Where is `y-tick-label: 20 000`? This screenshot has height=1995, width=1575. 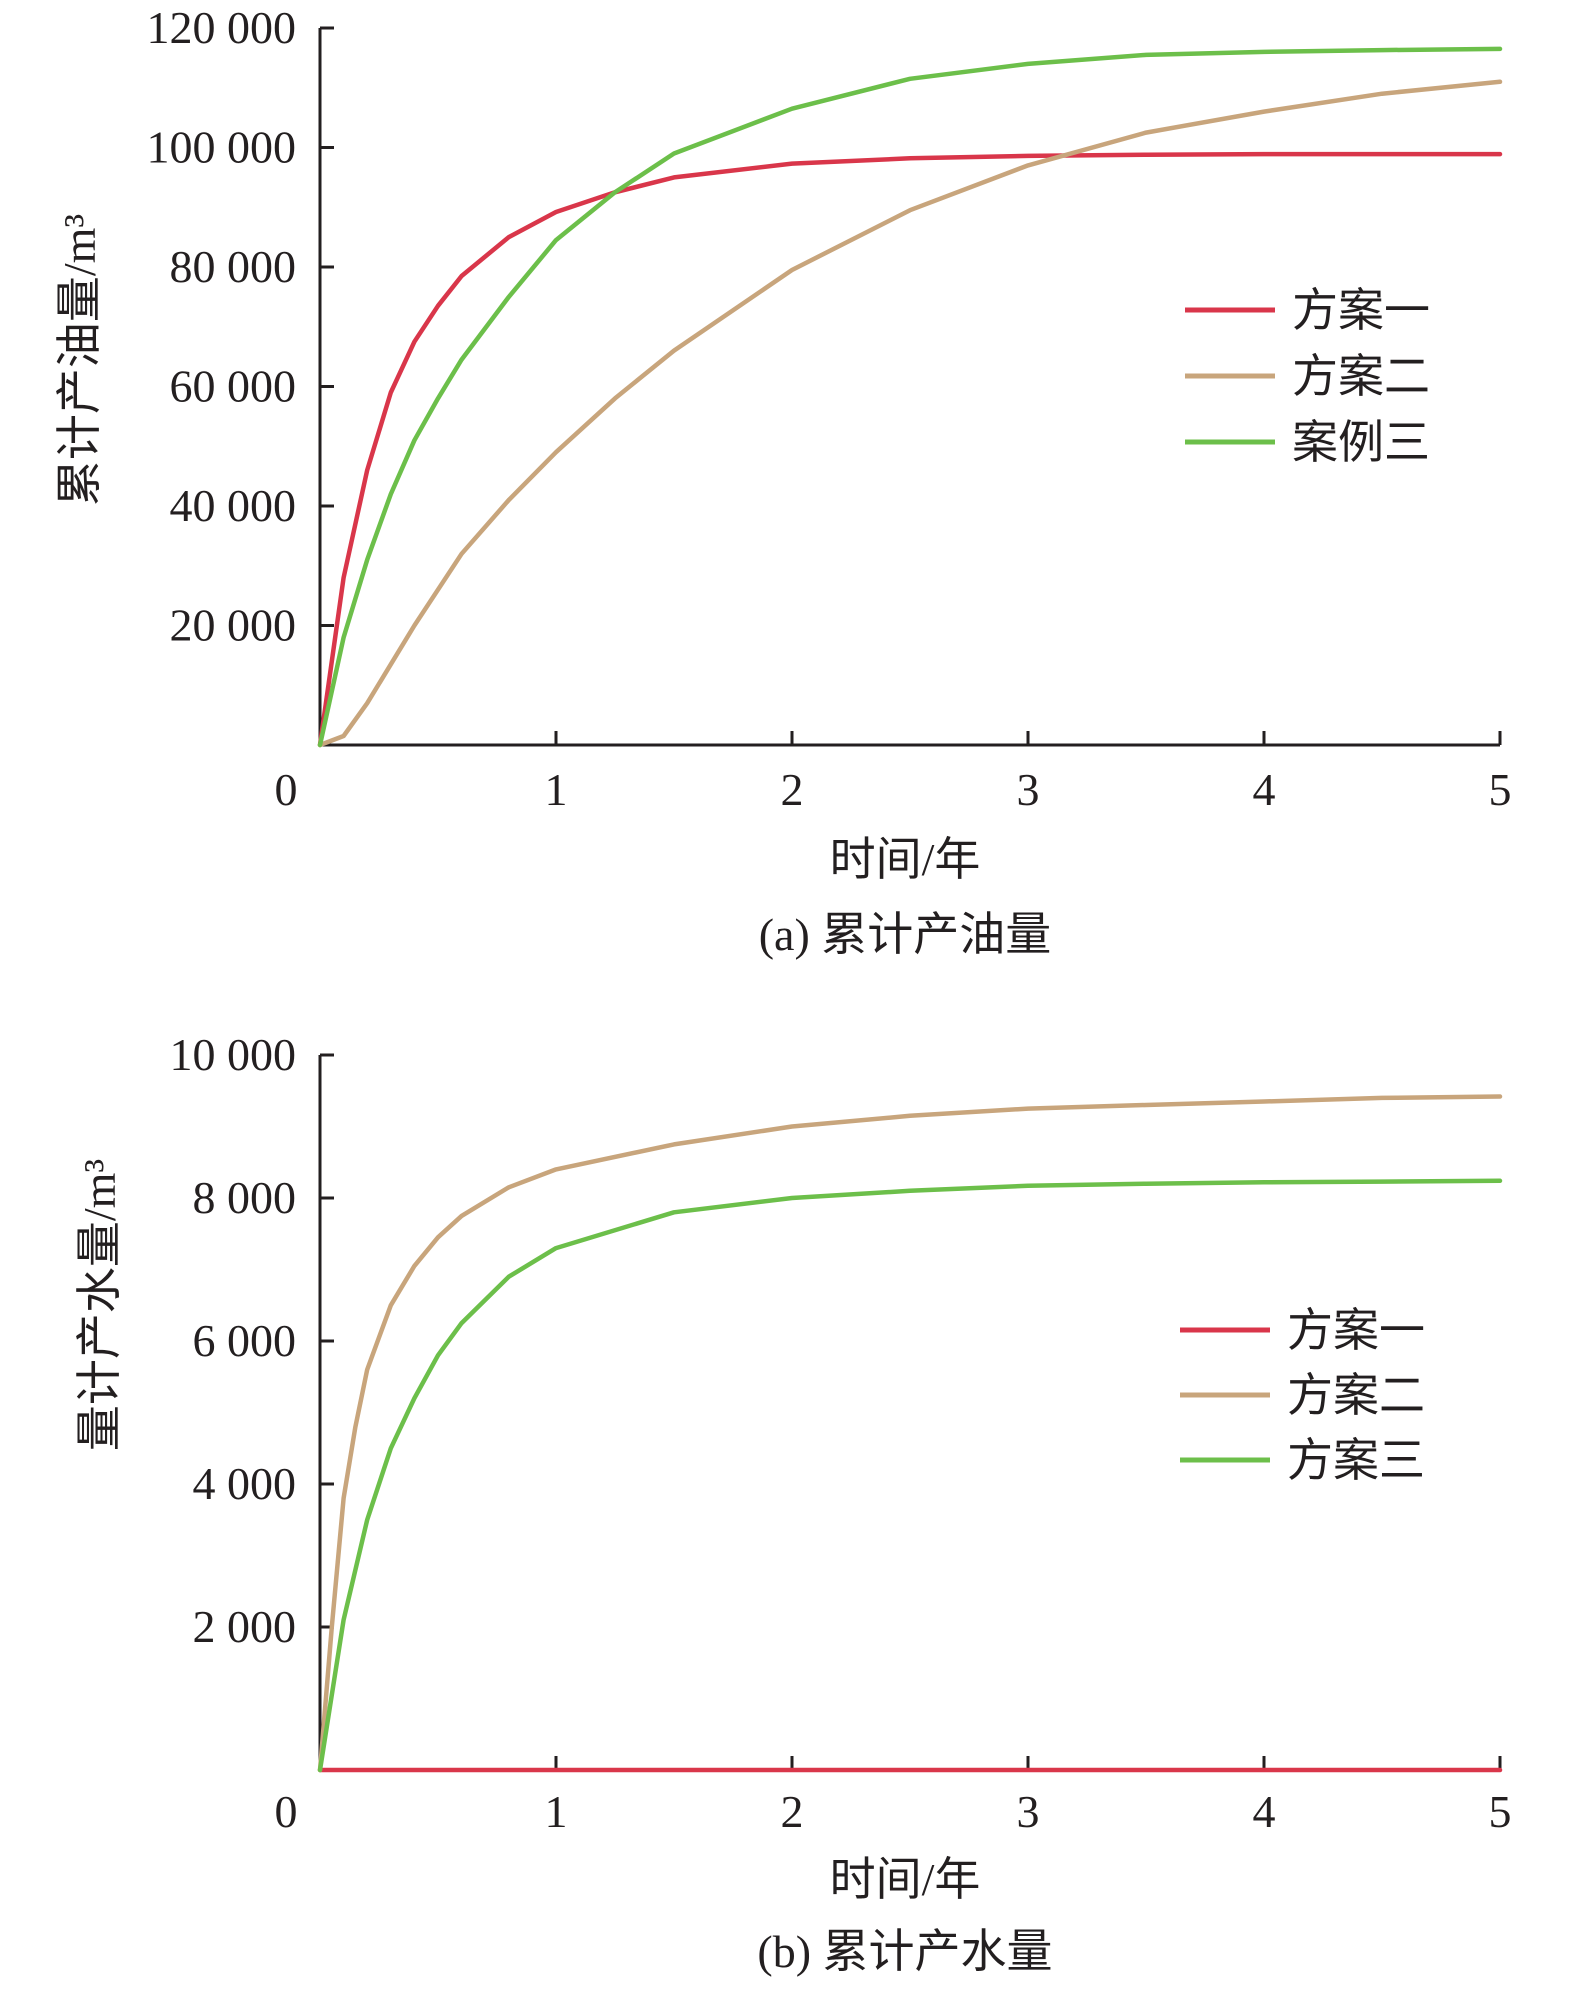 y-tick-label: 20 000 is located at coordinates (233, 625).